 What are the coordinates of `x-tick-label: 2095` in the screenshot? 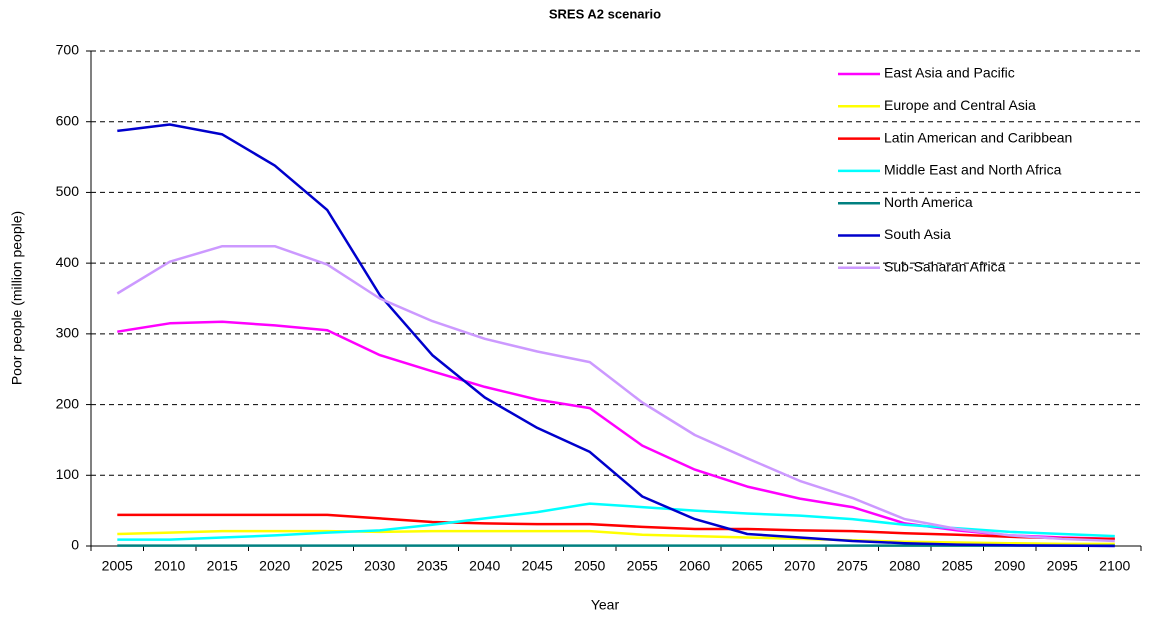 It's located at (1062, 566).